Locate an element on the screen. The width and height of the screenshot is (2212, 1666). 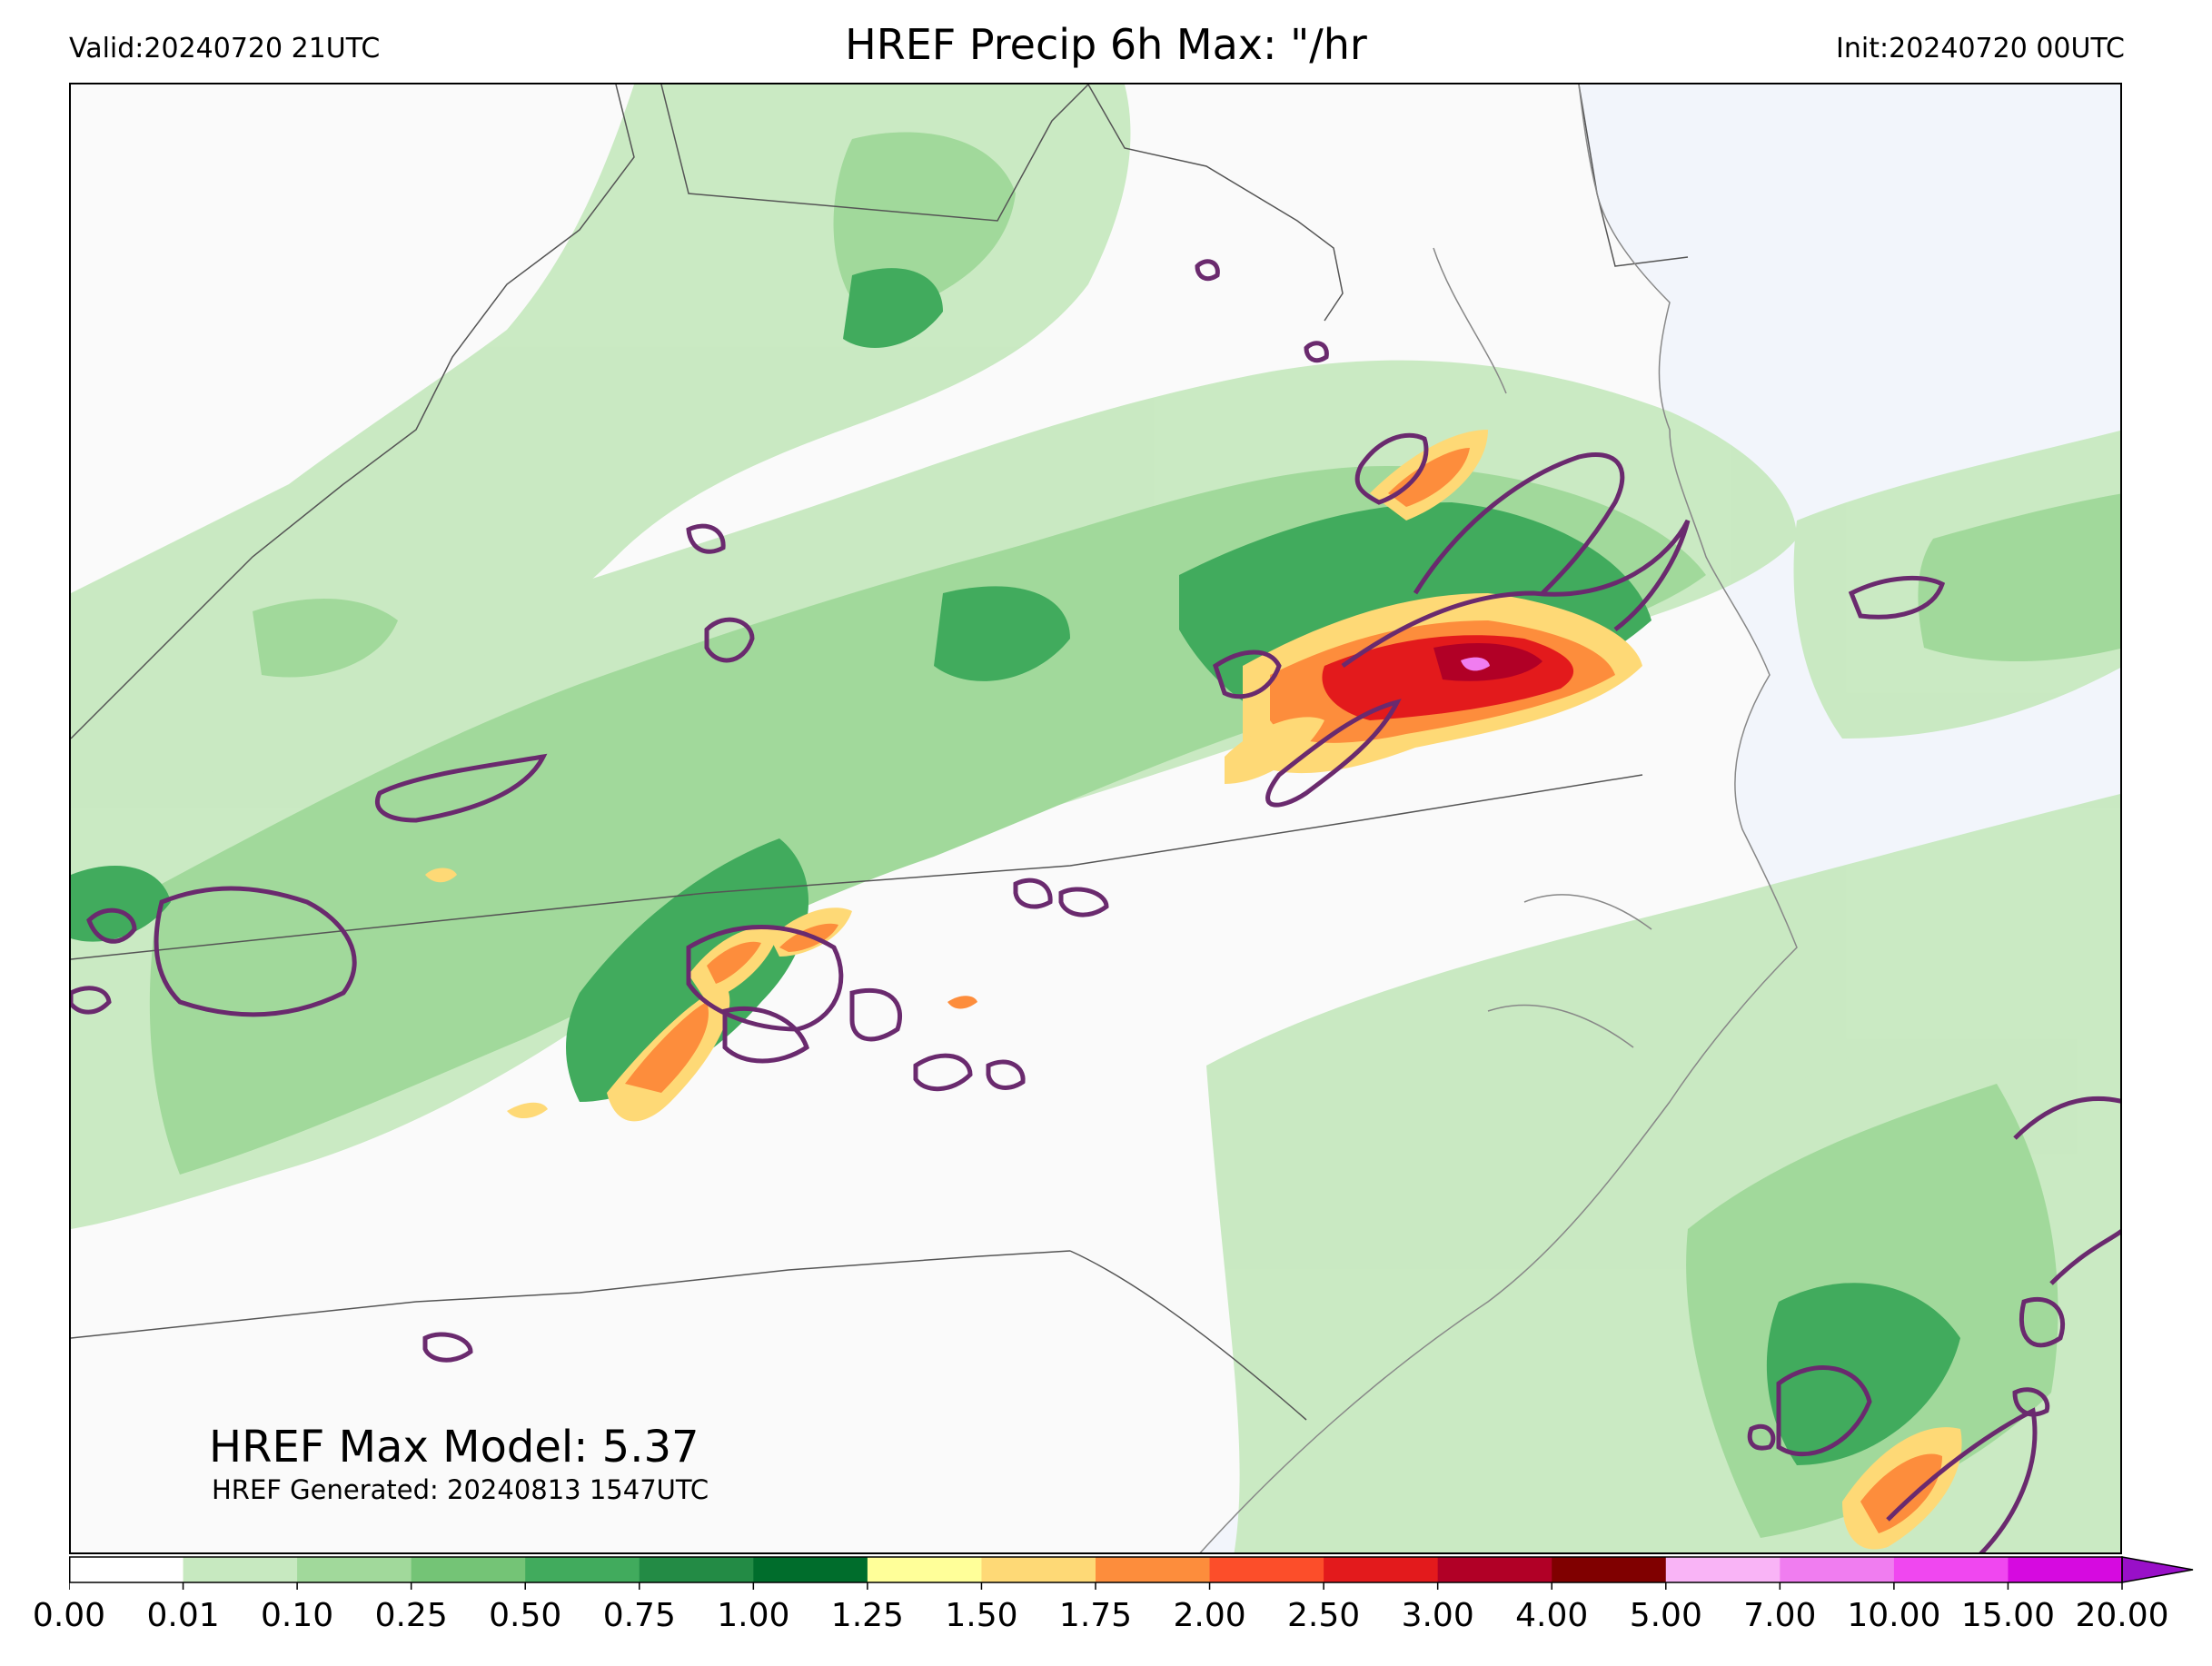
colorbar-tick-label: 3.00 is located at coordinates (1437, 1615).